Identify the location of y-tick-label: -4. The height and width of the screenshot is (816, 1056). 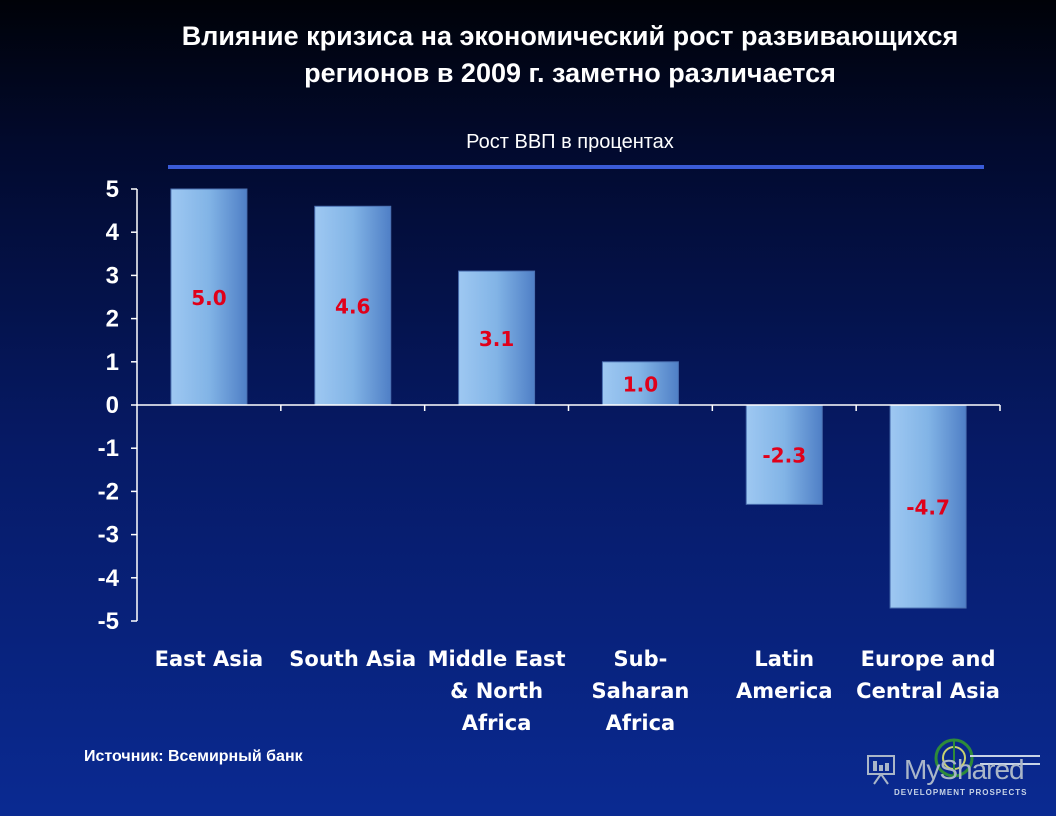
(109, 578).